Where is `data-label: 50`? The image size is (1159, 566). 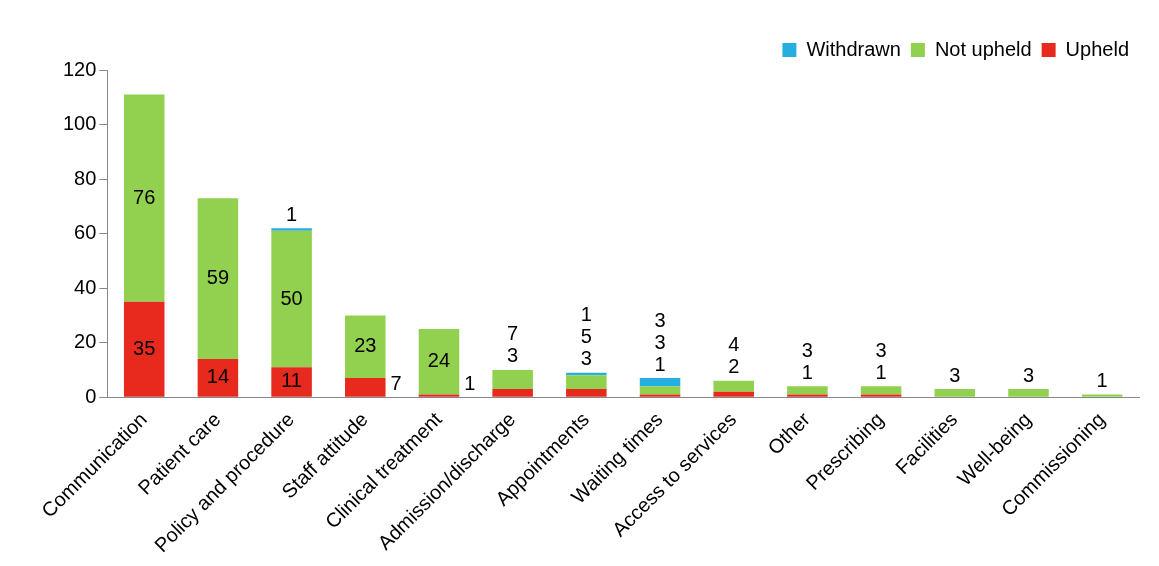 data-label: 50 is located at coordinates (291, 297).